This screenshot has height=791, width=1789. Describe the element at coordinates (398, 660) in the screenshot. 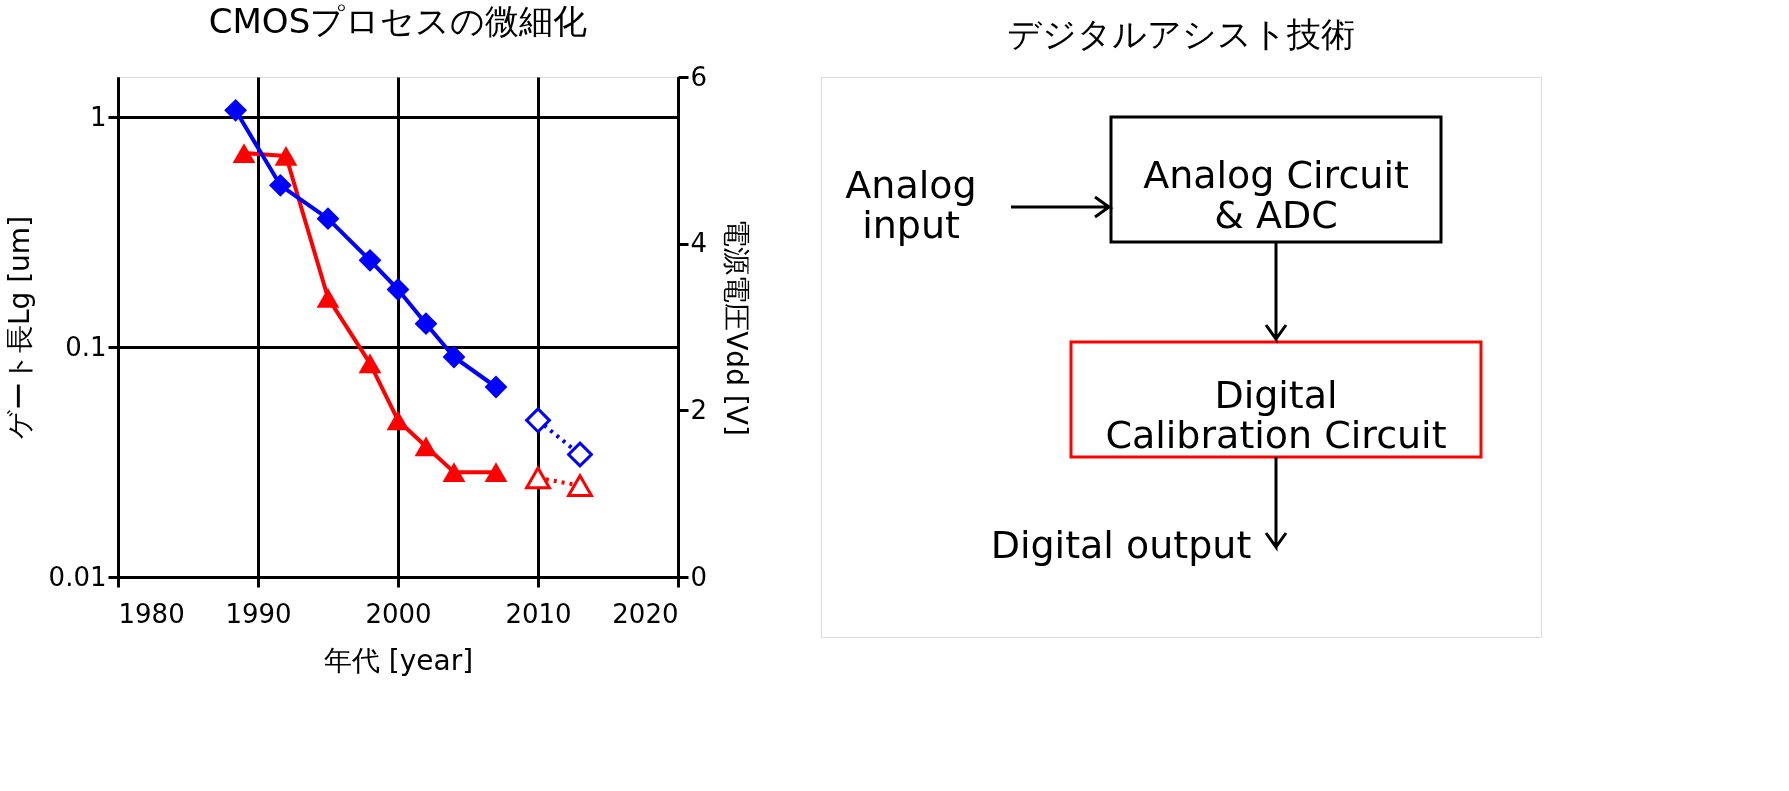

I see `x-axis-title: 年代 [year]` at that location.